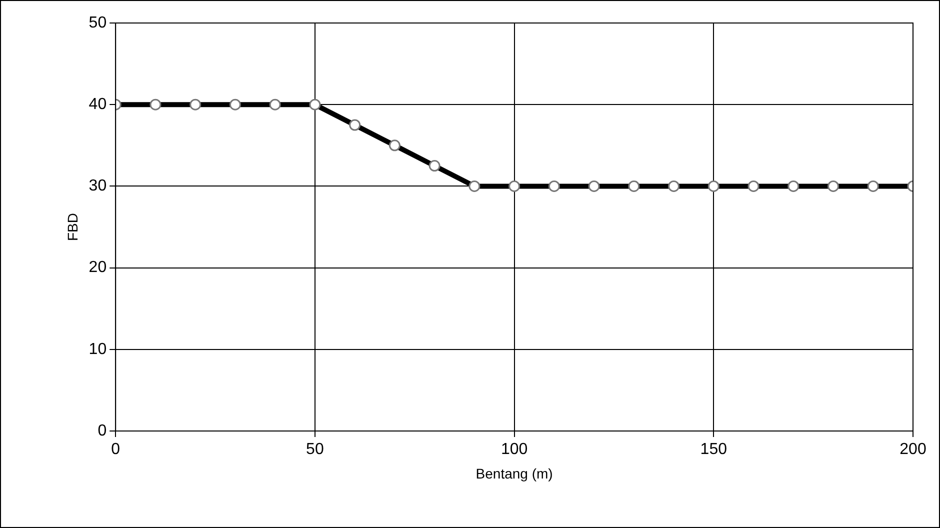 This screenshot has width=940, height=528. Describe the element at coordinates (72, 227) in the screenshot. I see `y-axis-title: FBD` at that location.